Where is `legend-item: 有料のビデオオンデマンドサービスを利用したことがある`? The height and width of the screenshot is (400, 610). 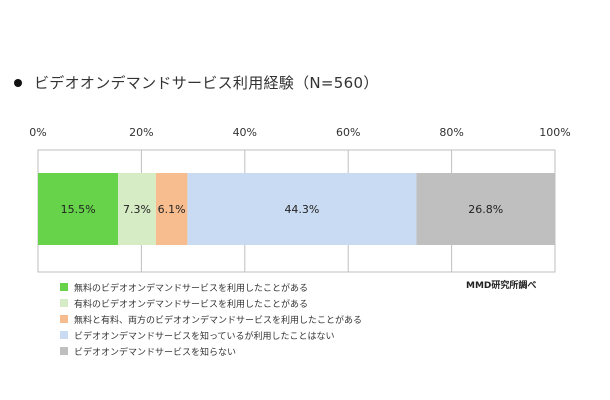
legend-item: 有料のビデオオンデマンドサービスを利用したことがある is located at coordinates (211, 303).